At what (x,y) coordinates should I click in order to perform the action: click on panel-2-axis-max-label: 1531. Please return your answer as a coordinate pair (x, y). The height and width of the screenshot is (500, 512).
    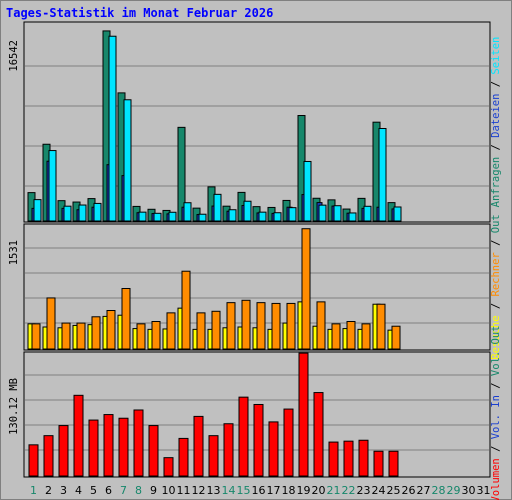
    Looking at the image, I should click on (14, 252).